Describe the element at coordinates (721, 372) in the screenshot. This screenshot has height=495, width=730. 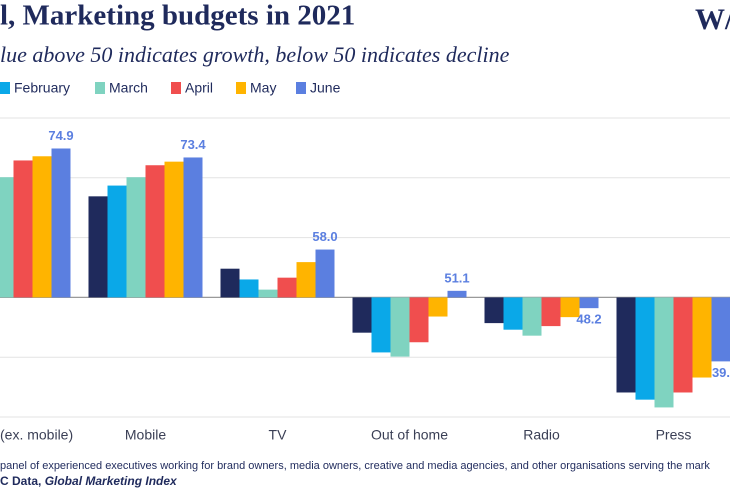
I see `value-label: 39.` at that location.